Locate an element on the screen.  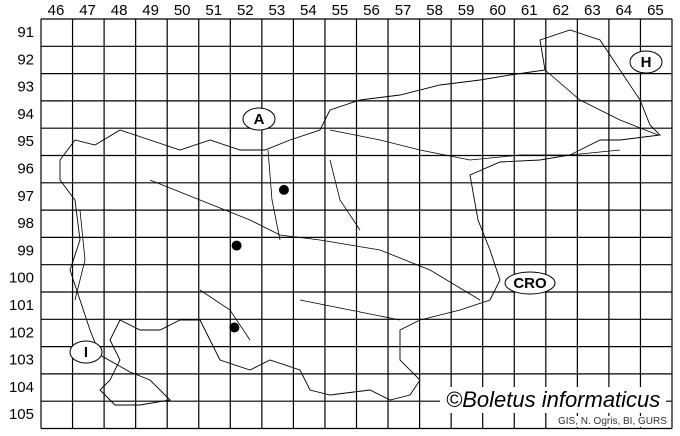
row-label: 105 is located at coordinates (21, 414).